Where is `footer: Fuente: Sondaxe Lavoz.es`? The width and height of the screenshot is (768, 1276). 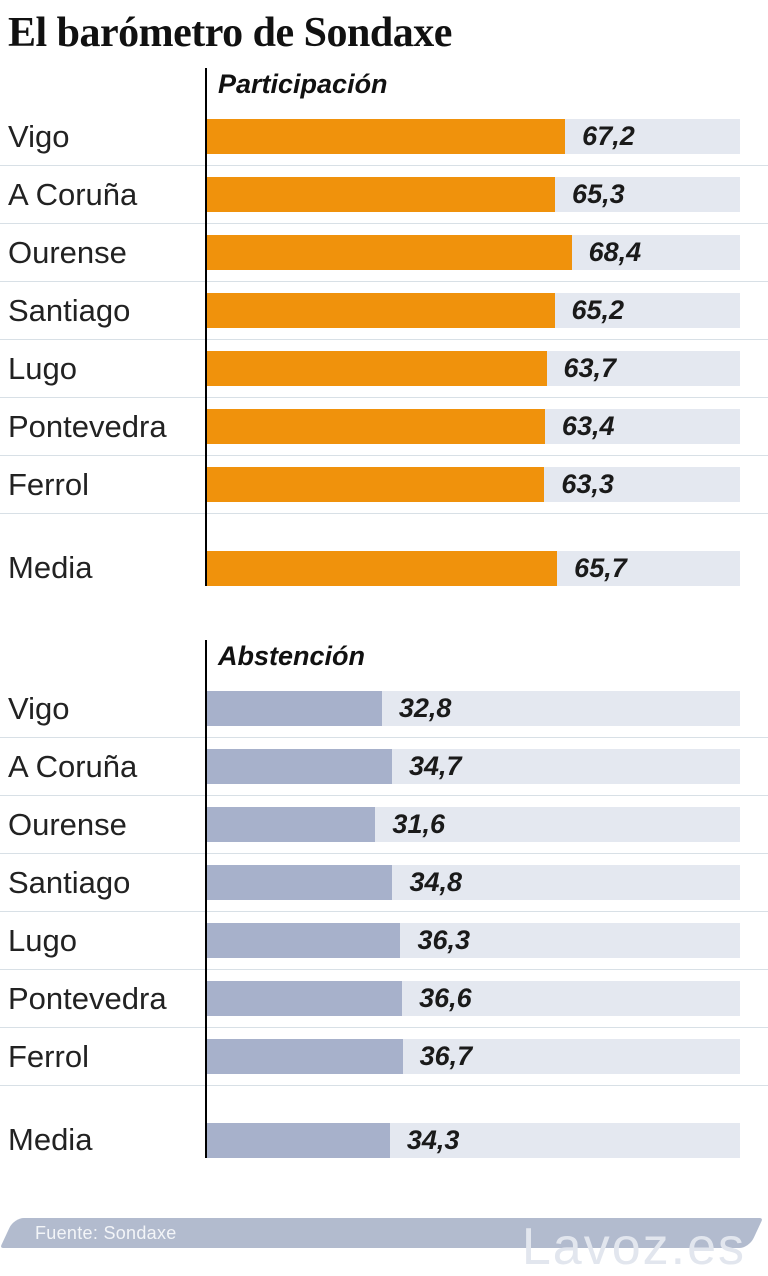
footer: Fuente: Sondaxe Lavoz.es is located at coordinates (384, 1245).